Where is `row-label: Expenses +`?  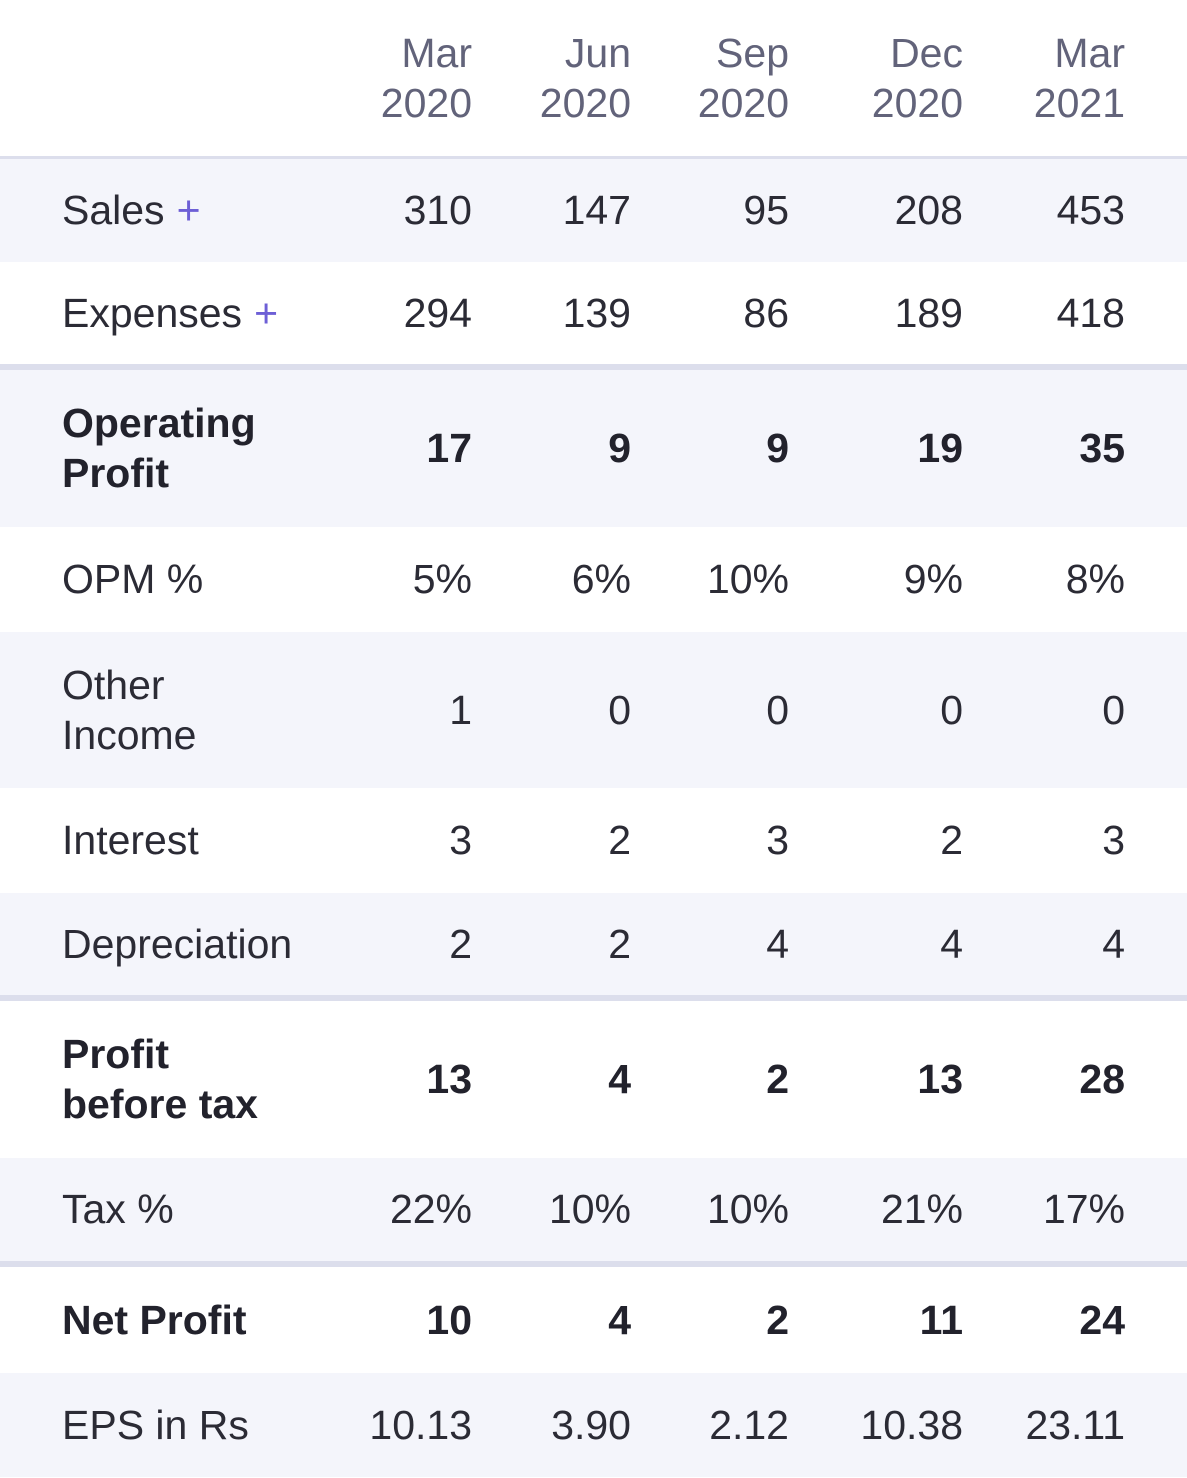 row-label: Expenses + is located at coordinates (170, 312).